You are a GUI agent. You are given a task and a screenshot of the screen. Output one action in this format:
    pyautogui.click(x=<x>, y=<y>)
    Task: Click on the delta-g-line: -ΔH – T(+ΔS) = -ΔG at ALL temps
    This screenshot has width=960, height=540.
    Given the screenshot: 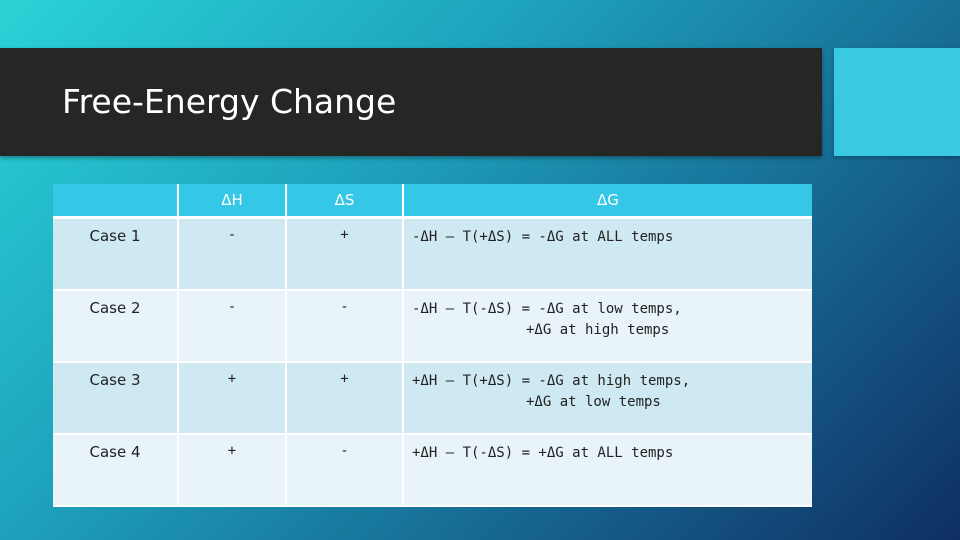 What is the action you would take?
    pyautogui.click(x=543, y=237)
    